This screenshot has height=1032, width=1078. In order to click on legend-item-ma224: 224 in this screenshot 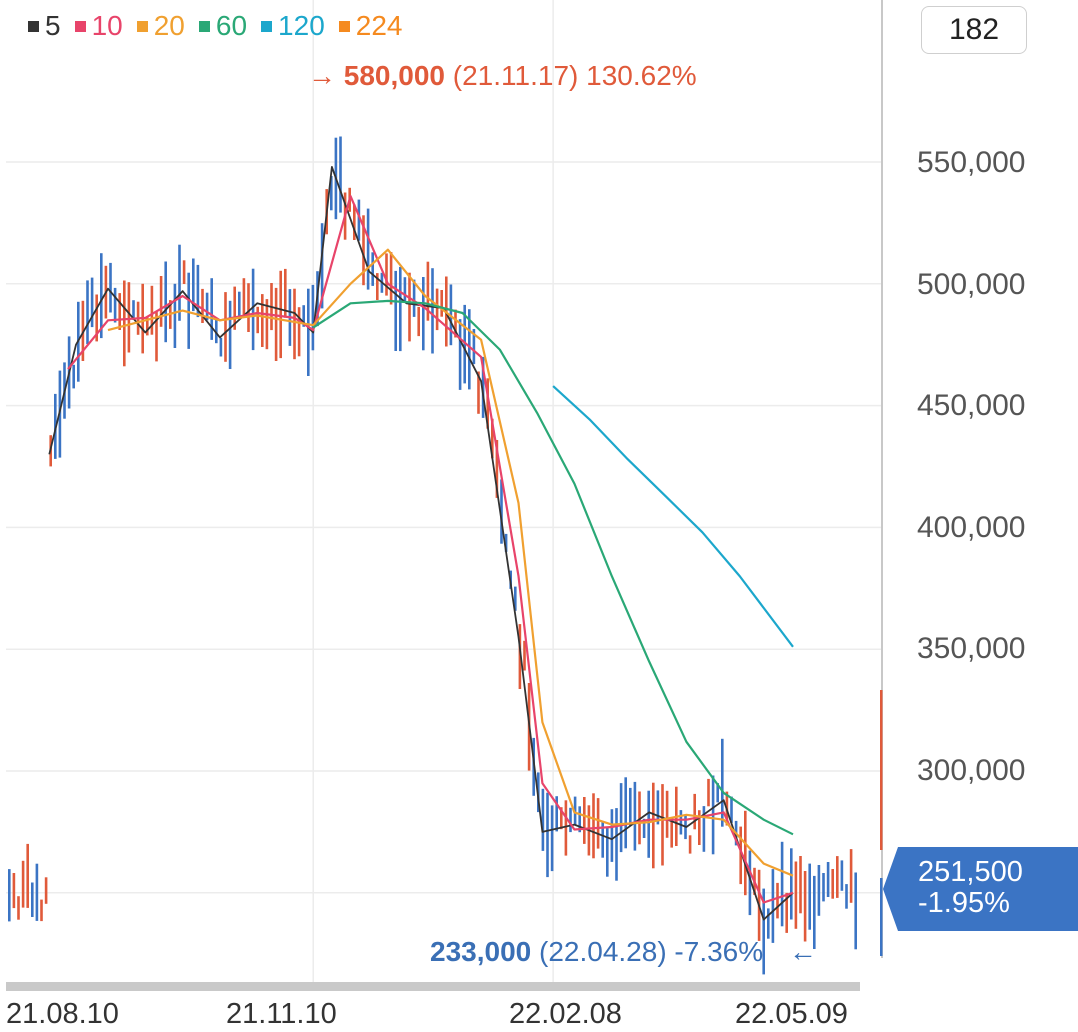, I will do `click(370, 26)`.